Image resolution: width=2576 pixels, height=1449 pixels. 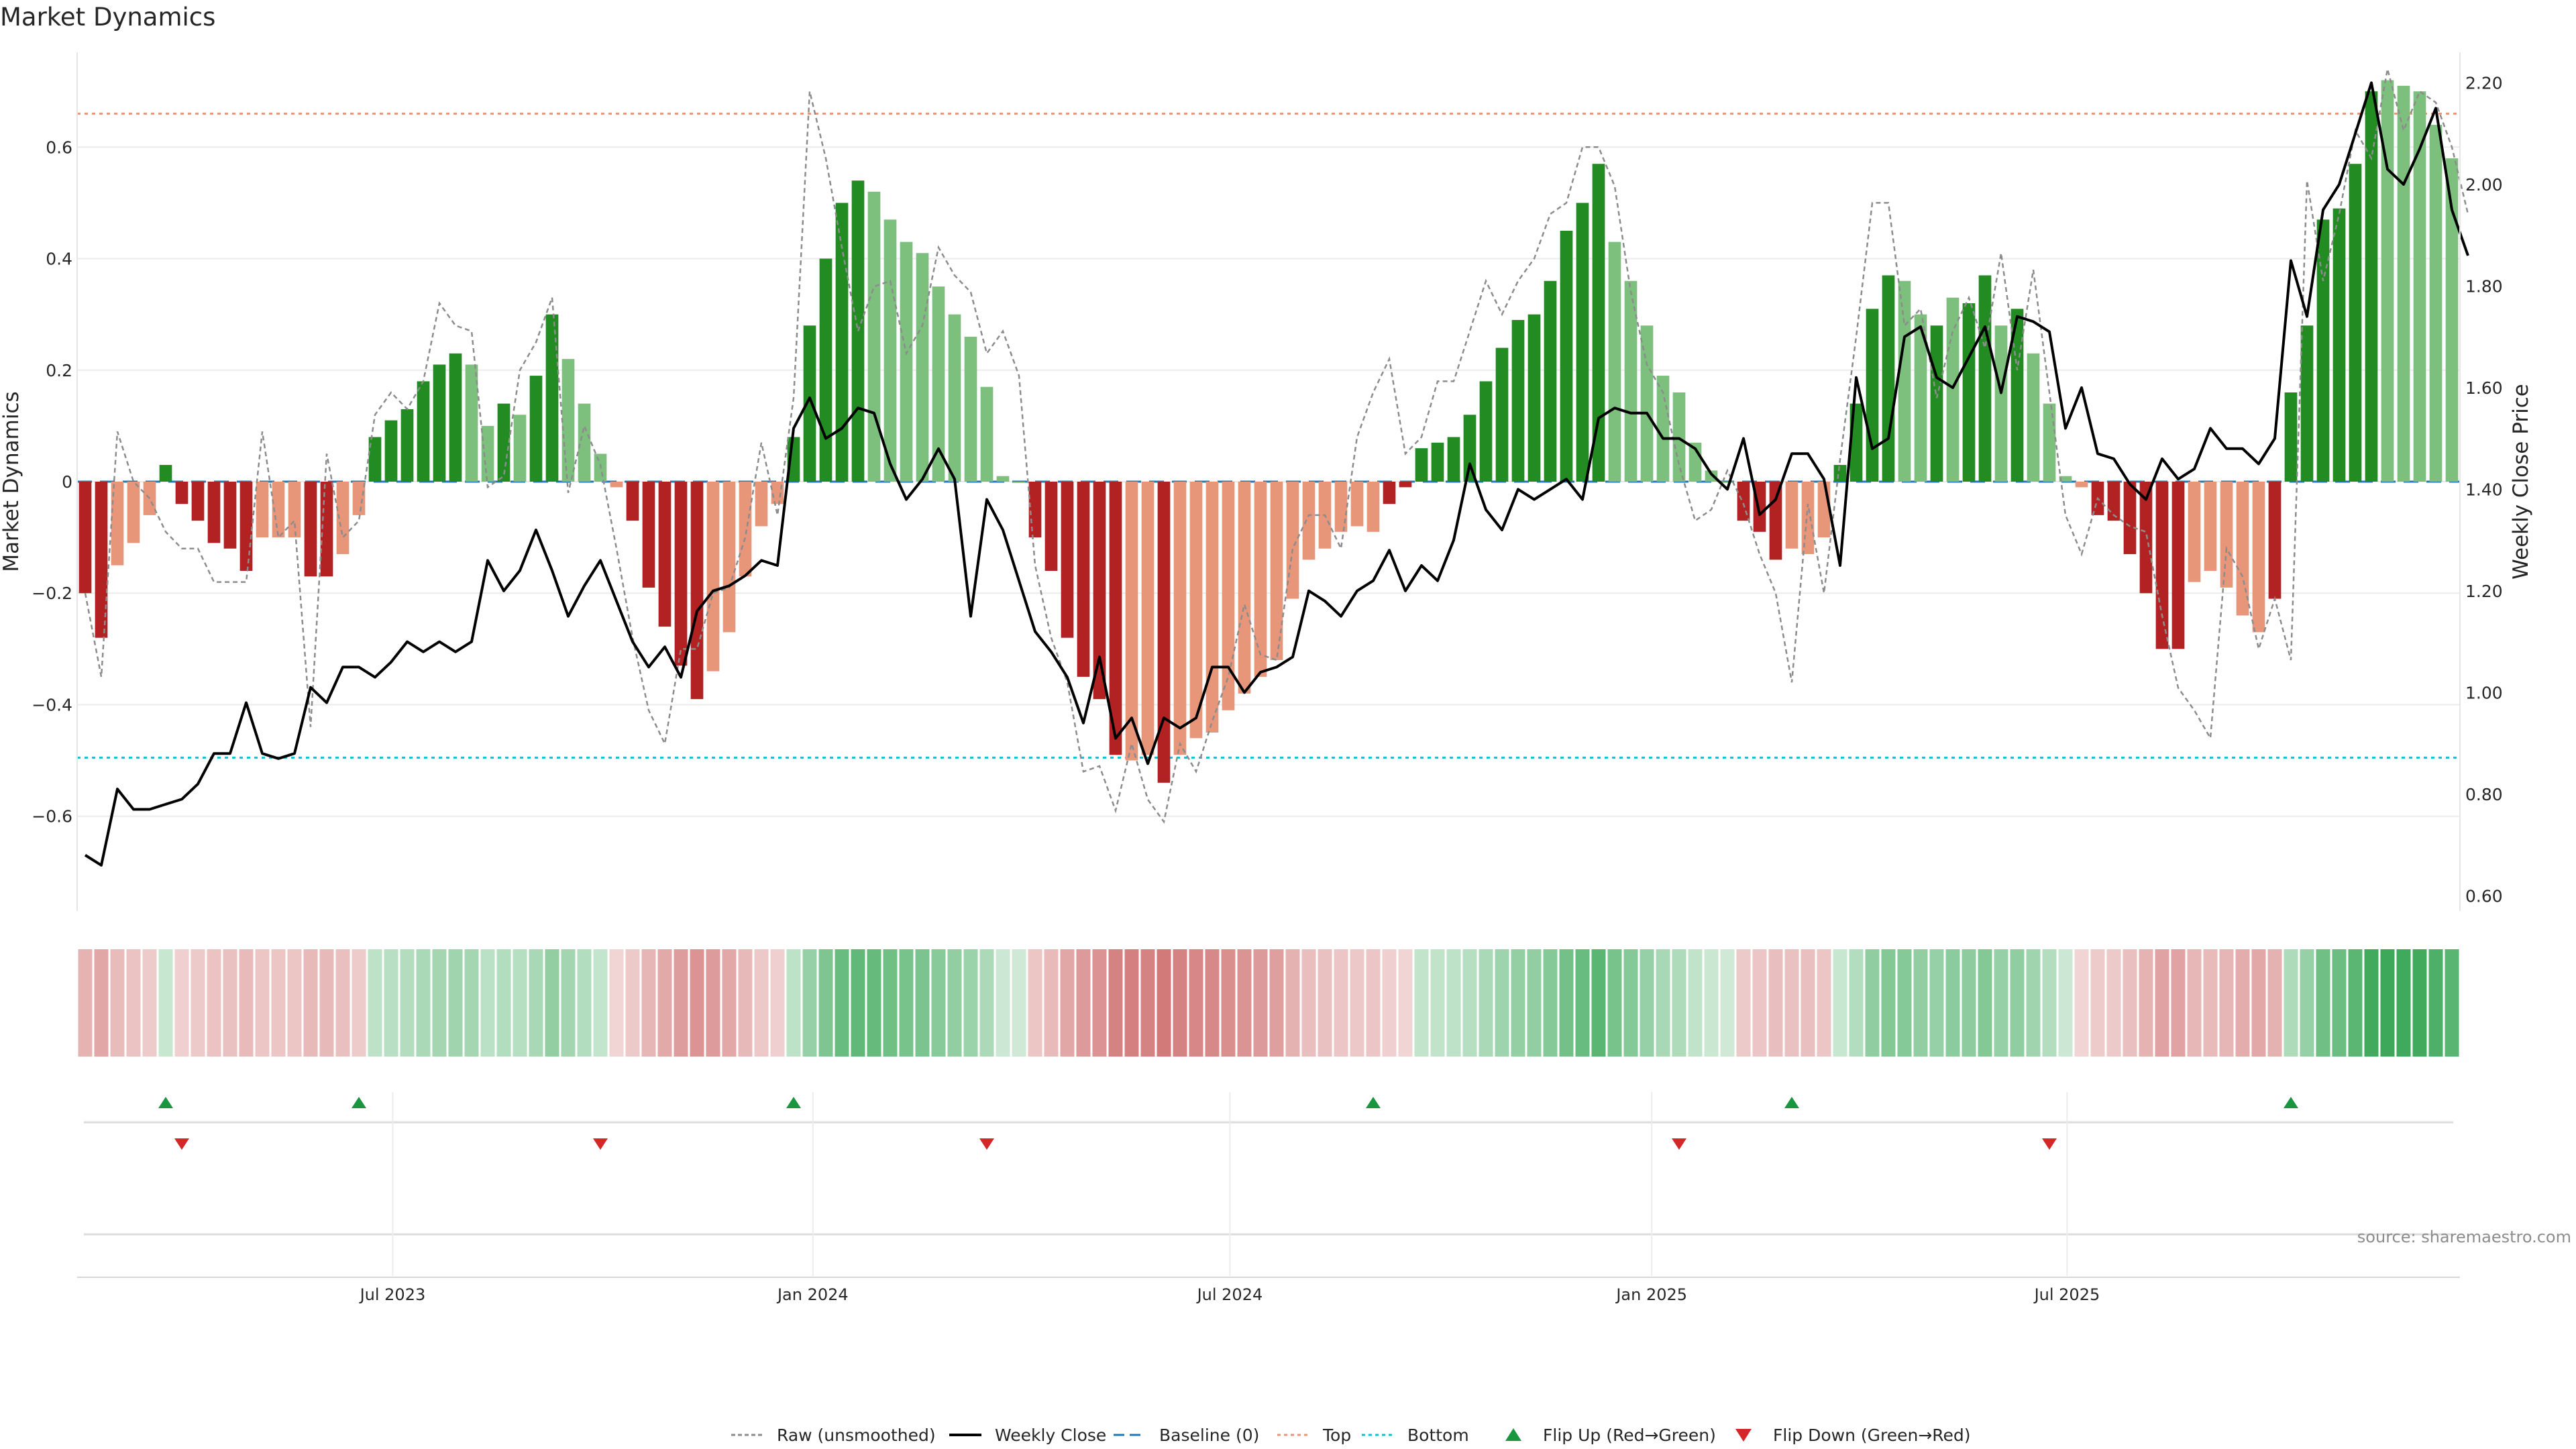 I want to click on legend-label: Baseline (0), so click(x=1209, y=1435).